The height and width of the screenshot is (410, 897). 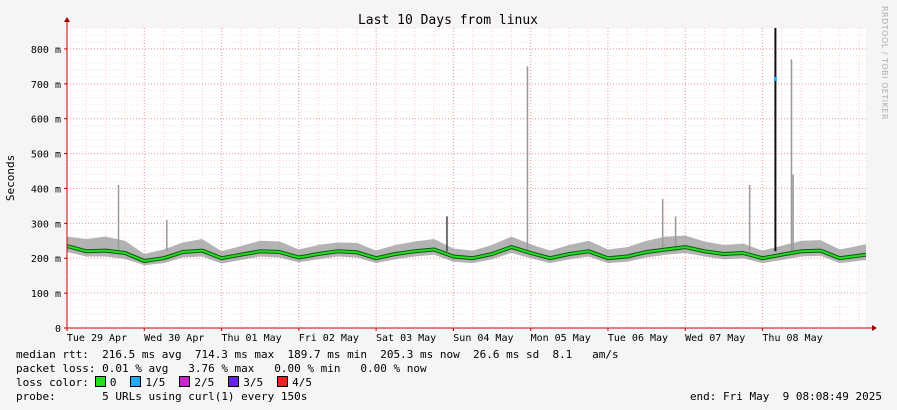 I want to click on loss-color-label: 2/5, so click(x=204, y=382).